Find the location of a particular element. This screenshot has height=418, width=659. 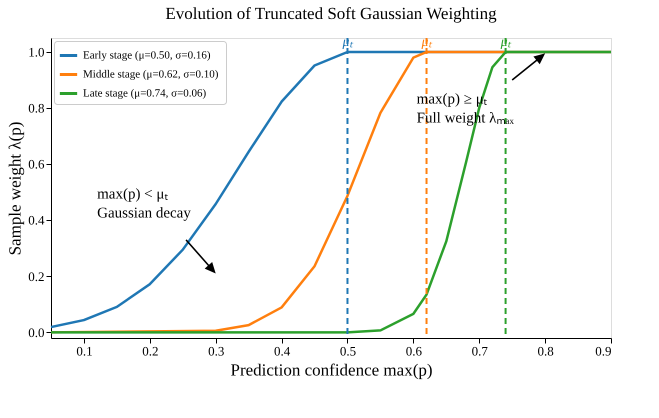

x-axis-title: Prediction confidence max(p) is located at coordinates (331, 370).